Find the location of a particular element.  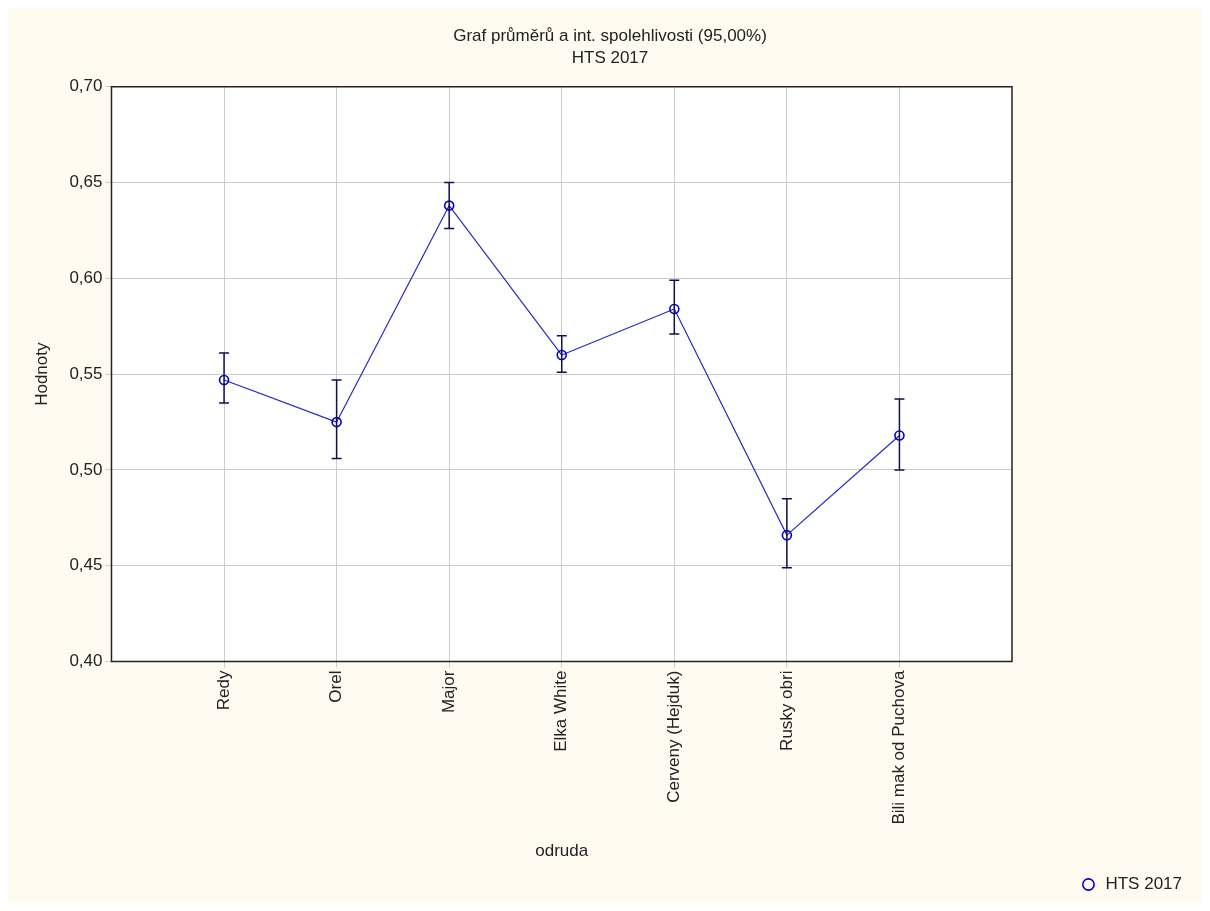

x-tick-label: Bili mak od Puchova is located at coordinates (899, 747).